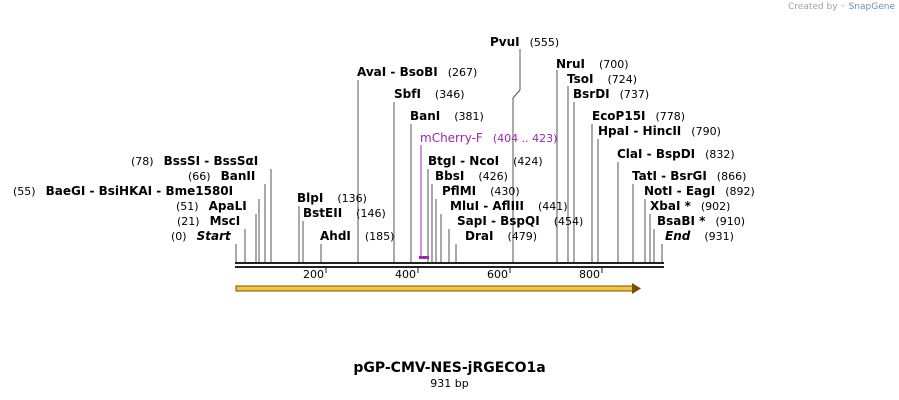  Describe the element at coordinates (706, 131) in the screenshot. I see `site-pos-hpai: (790)` at that location.